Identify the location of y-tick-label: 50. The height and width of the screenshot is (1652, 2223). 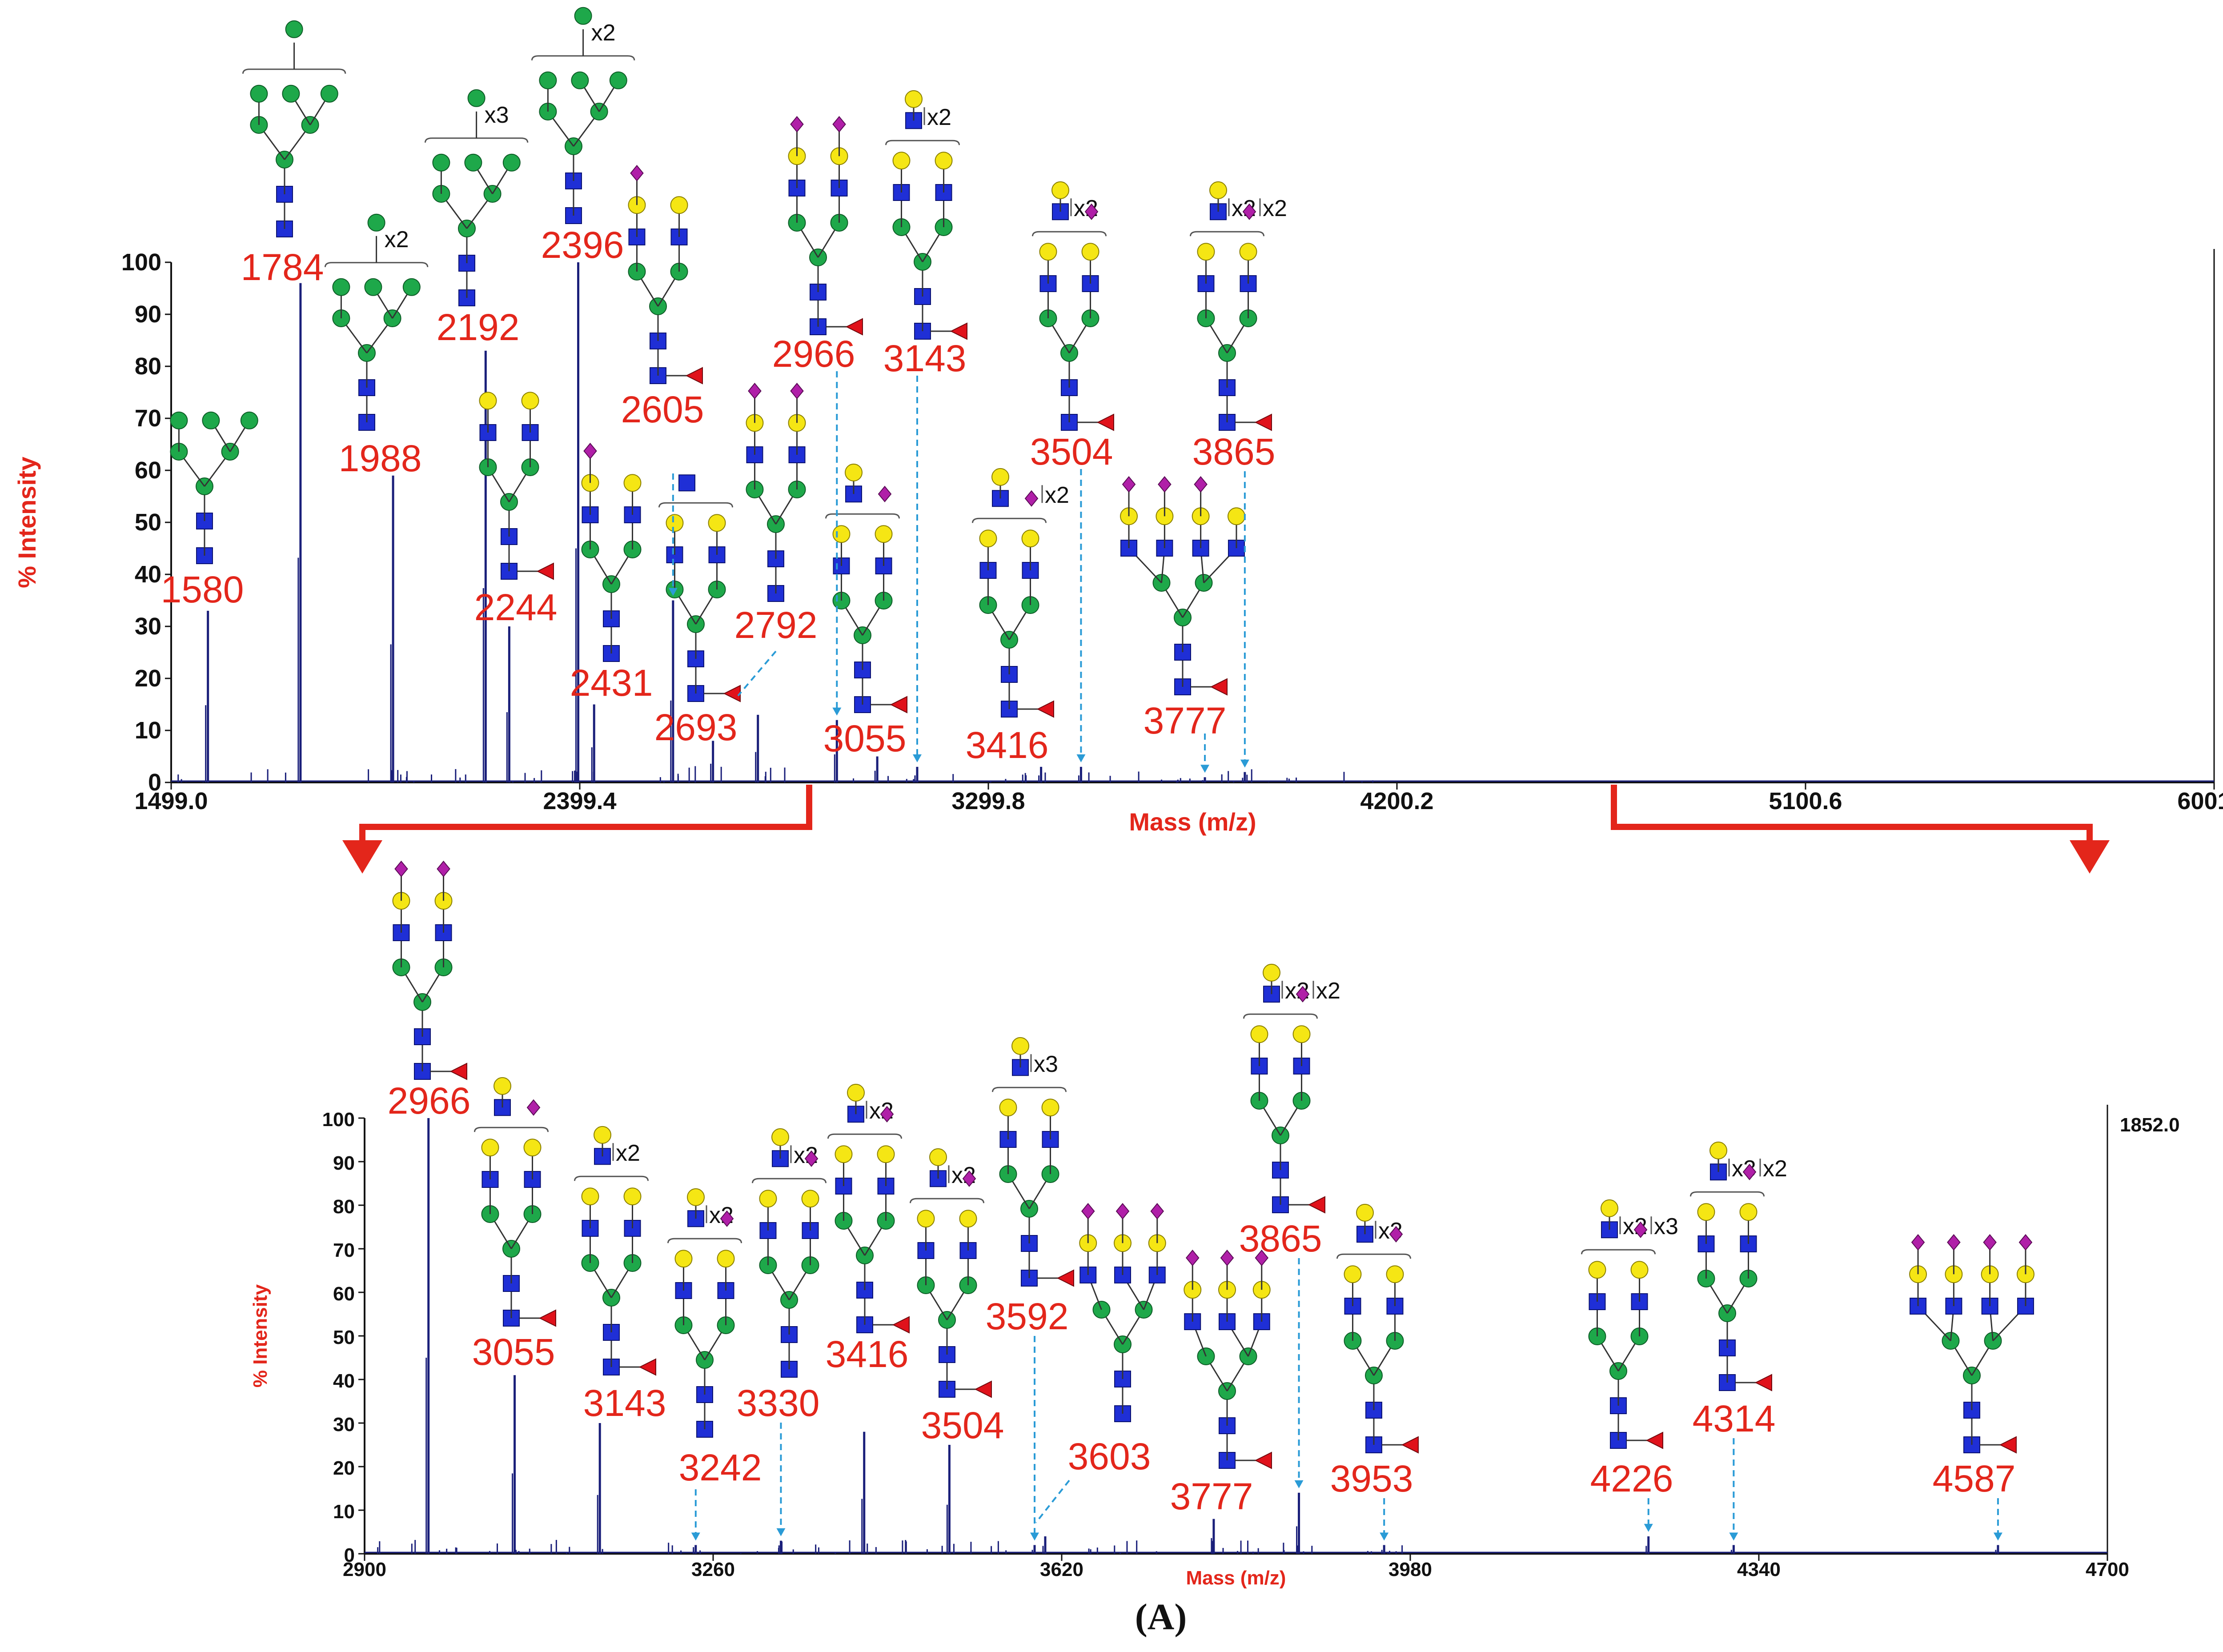
(344, 1338).